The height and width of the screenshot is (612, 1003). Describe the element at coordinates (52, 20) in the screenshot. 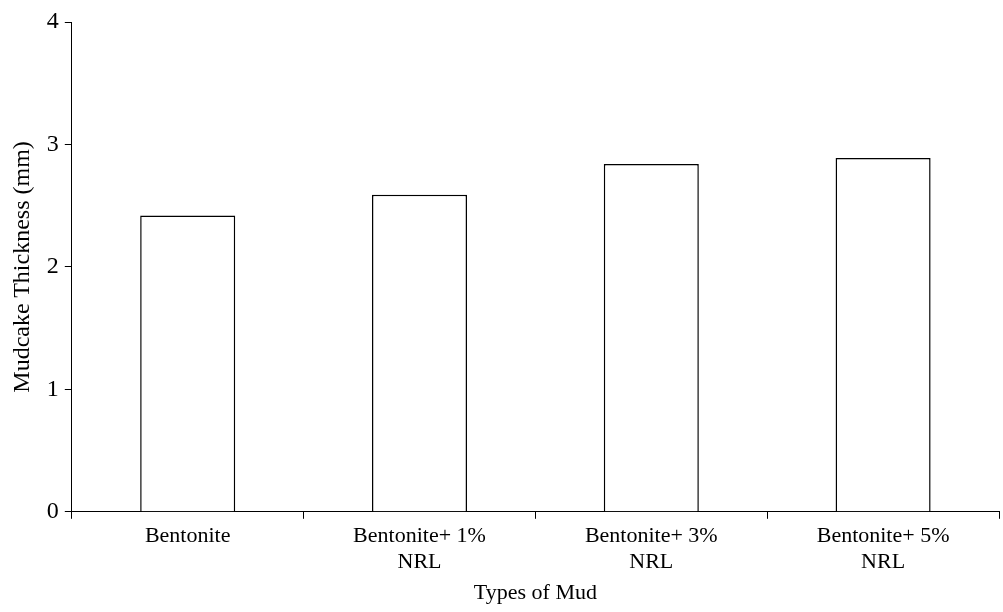

I see `y-tick-label: 4` at that location.